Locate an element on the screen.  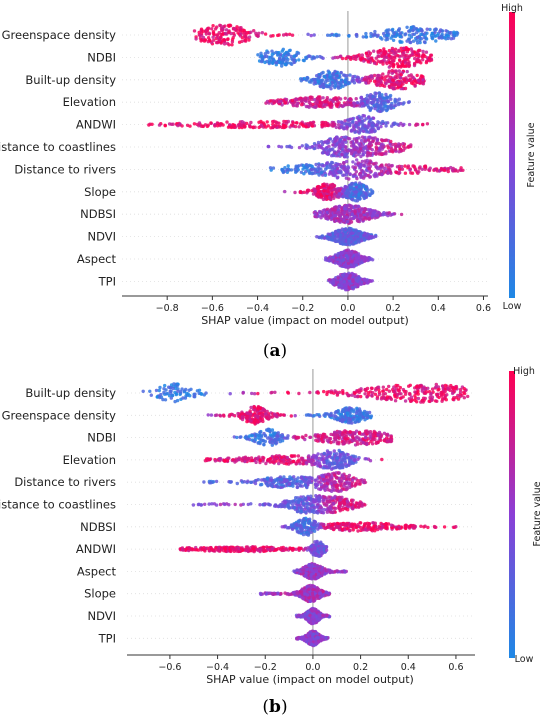
panel-a-x-ticks: −0.8 −0.6 −0.4 −0.2 0.0 0.2 0.4 0.6 is located at coordinates (323, 305).